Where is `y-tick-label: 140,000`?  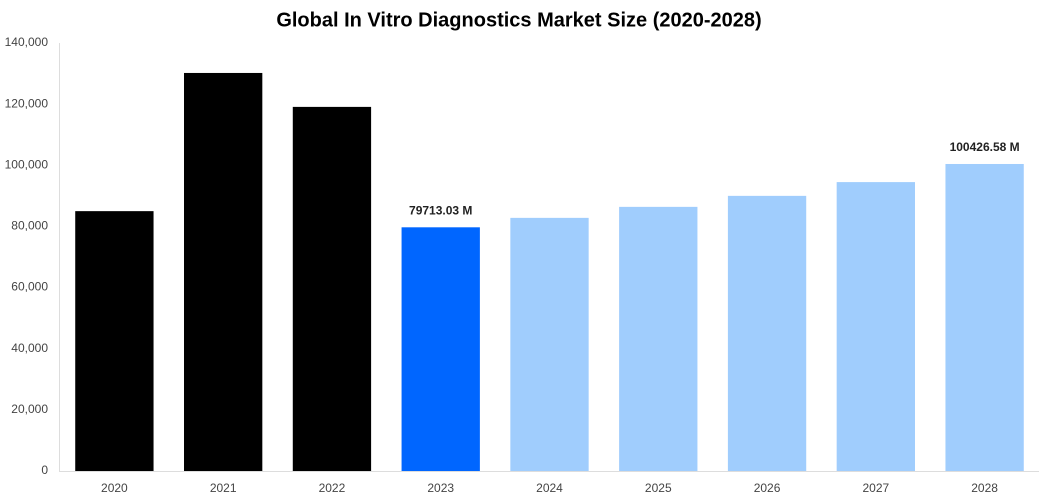
y-tick-label: 140,000 is located at coordinates (27, 42).